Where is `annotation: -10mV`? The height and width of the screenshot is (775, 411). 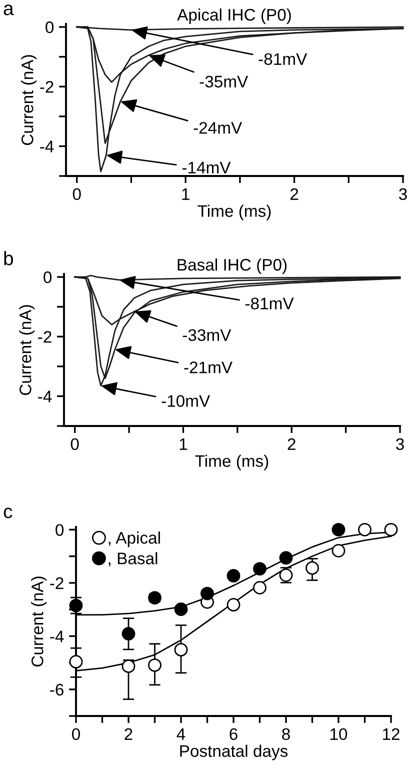
annotation: -10mV is located at coordinates (186, 401).